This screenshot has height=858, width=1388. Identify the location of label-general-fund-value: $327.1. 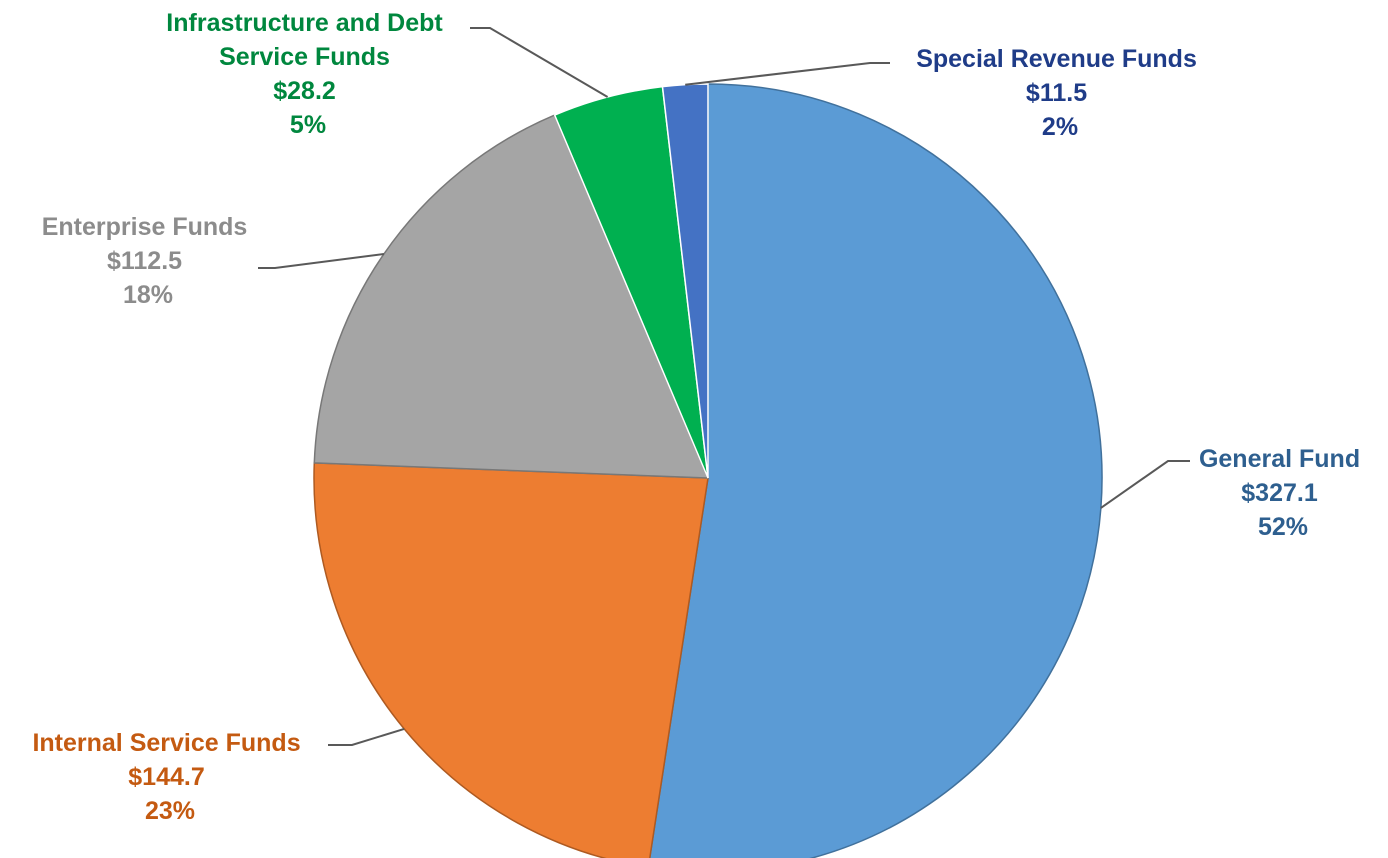
(1279, 493).